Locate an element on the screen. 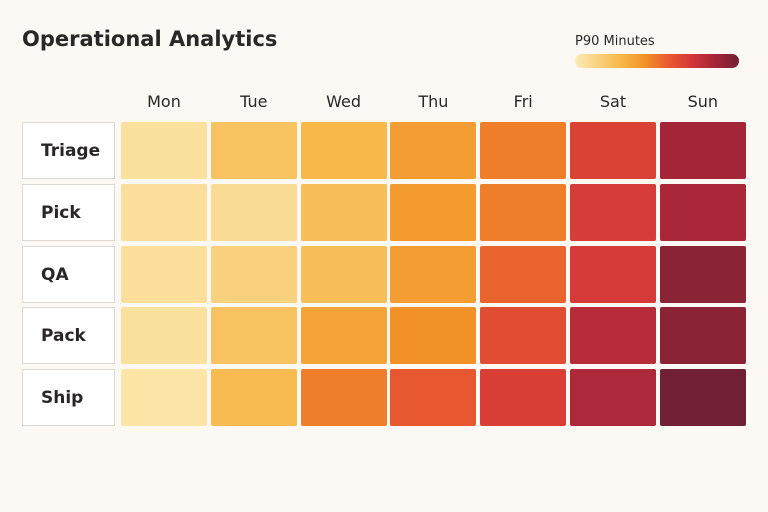 This screenshot has width=768, height=512. heatmap-cell-ship-sun is located at coordinates (702, 398).